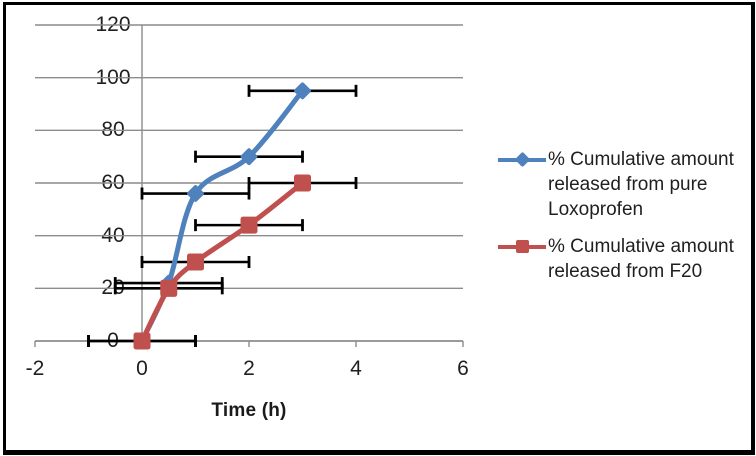  I want to click on x-tick-label: 4, so click(356, 368).